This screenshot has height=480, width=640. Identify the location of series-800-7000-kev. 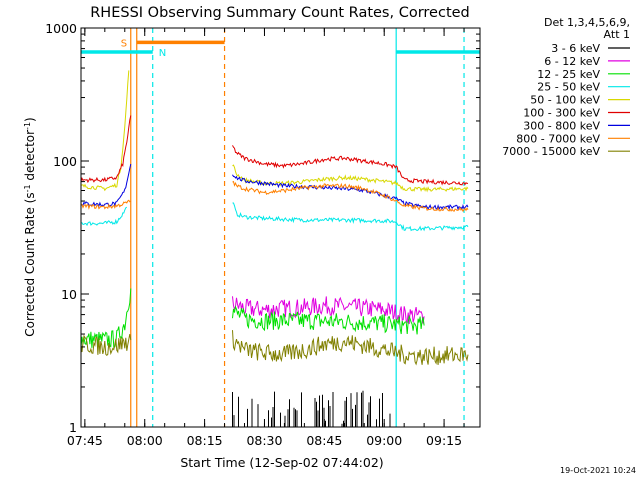
(274, 196).